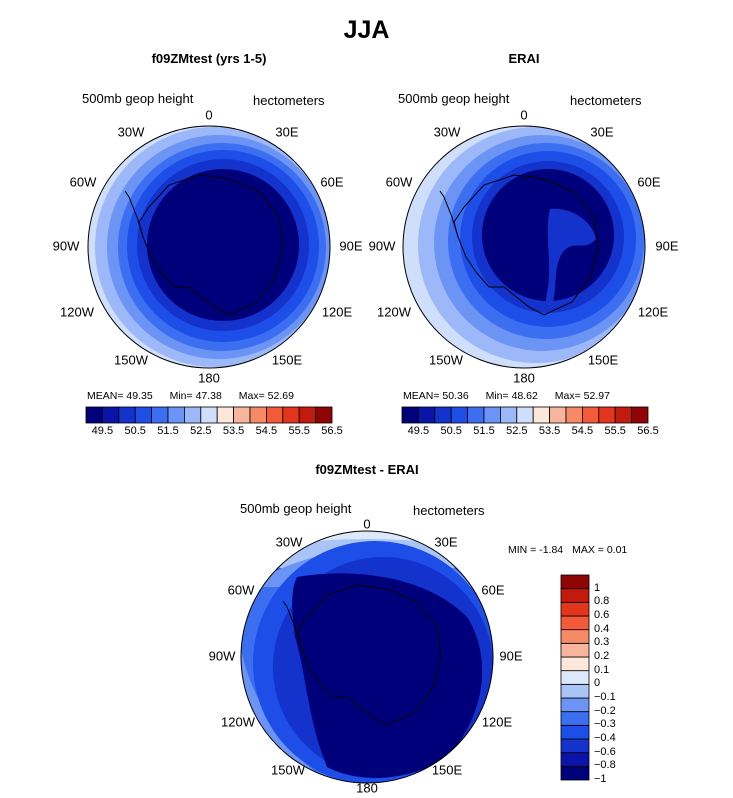 The height and width of the screenshot is (798, 733). I want to click on panel-title-diff: f09ZMtest - ERAI, so click(367, 469).